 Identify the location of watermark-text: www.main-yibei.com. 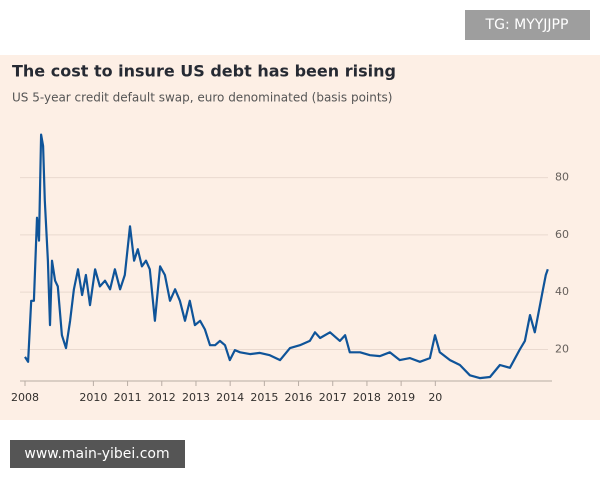
(96, 454).